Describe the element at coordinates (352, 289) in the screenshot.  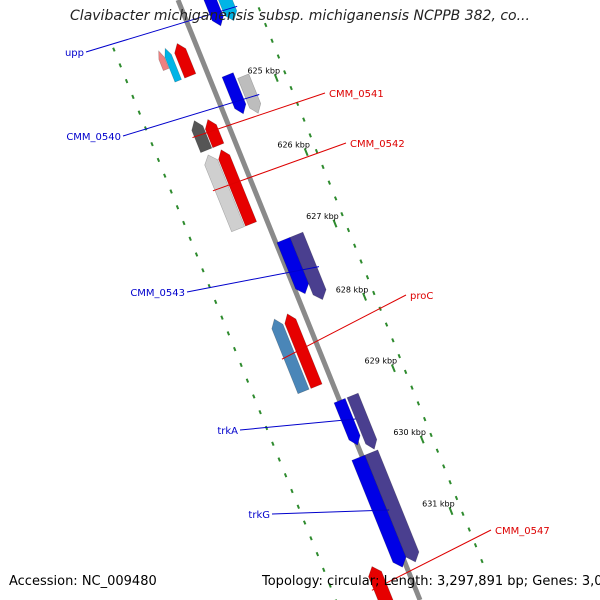
I see `tick-label: 628 kbp` at that location.